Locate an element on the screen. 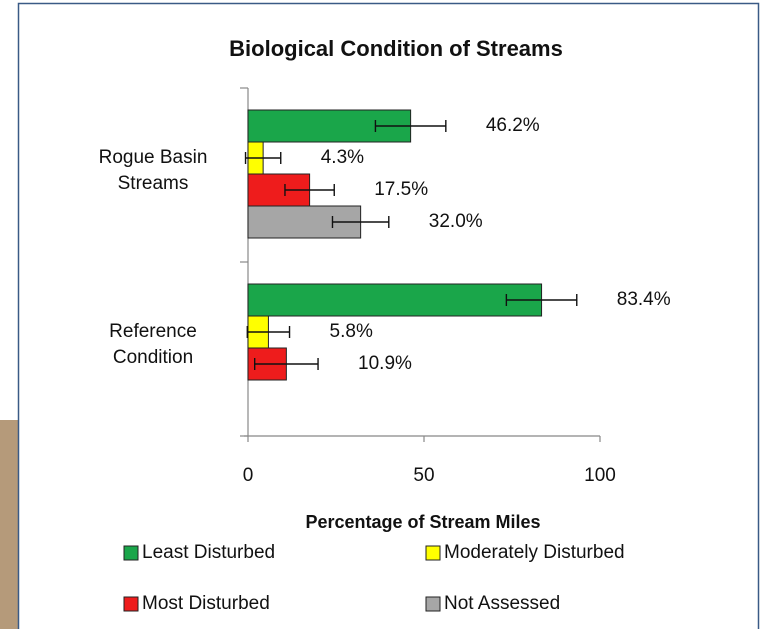  data-label: 83.4% is located at coordinates (644, 299).